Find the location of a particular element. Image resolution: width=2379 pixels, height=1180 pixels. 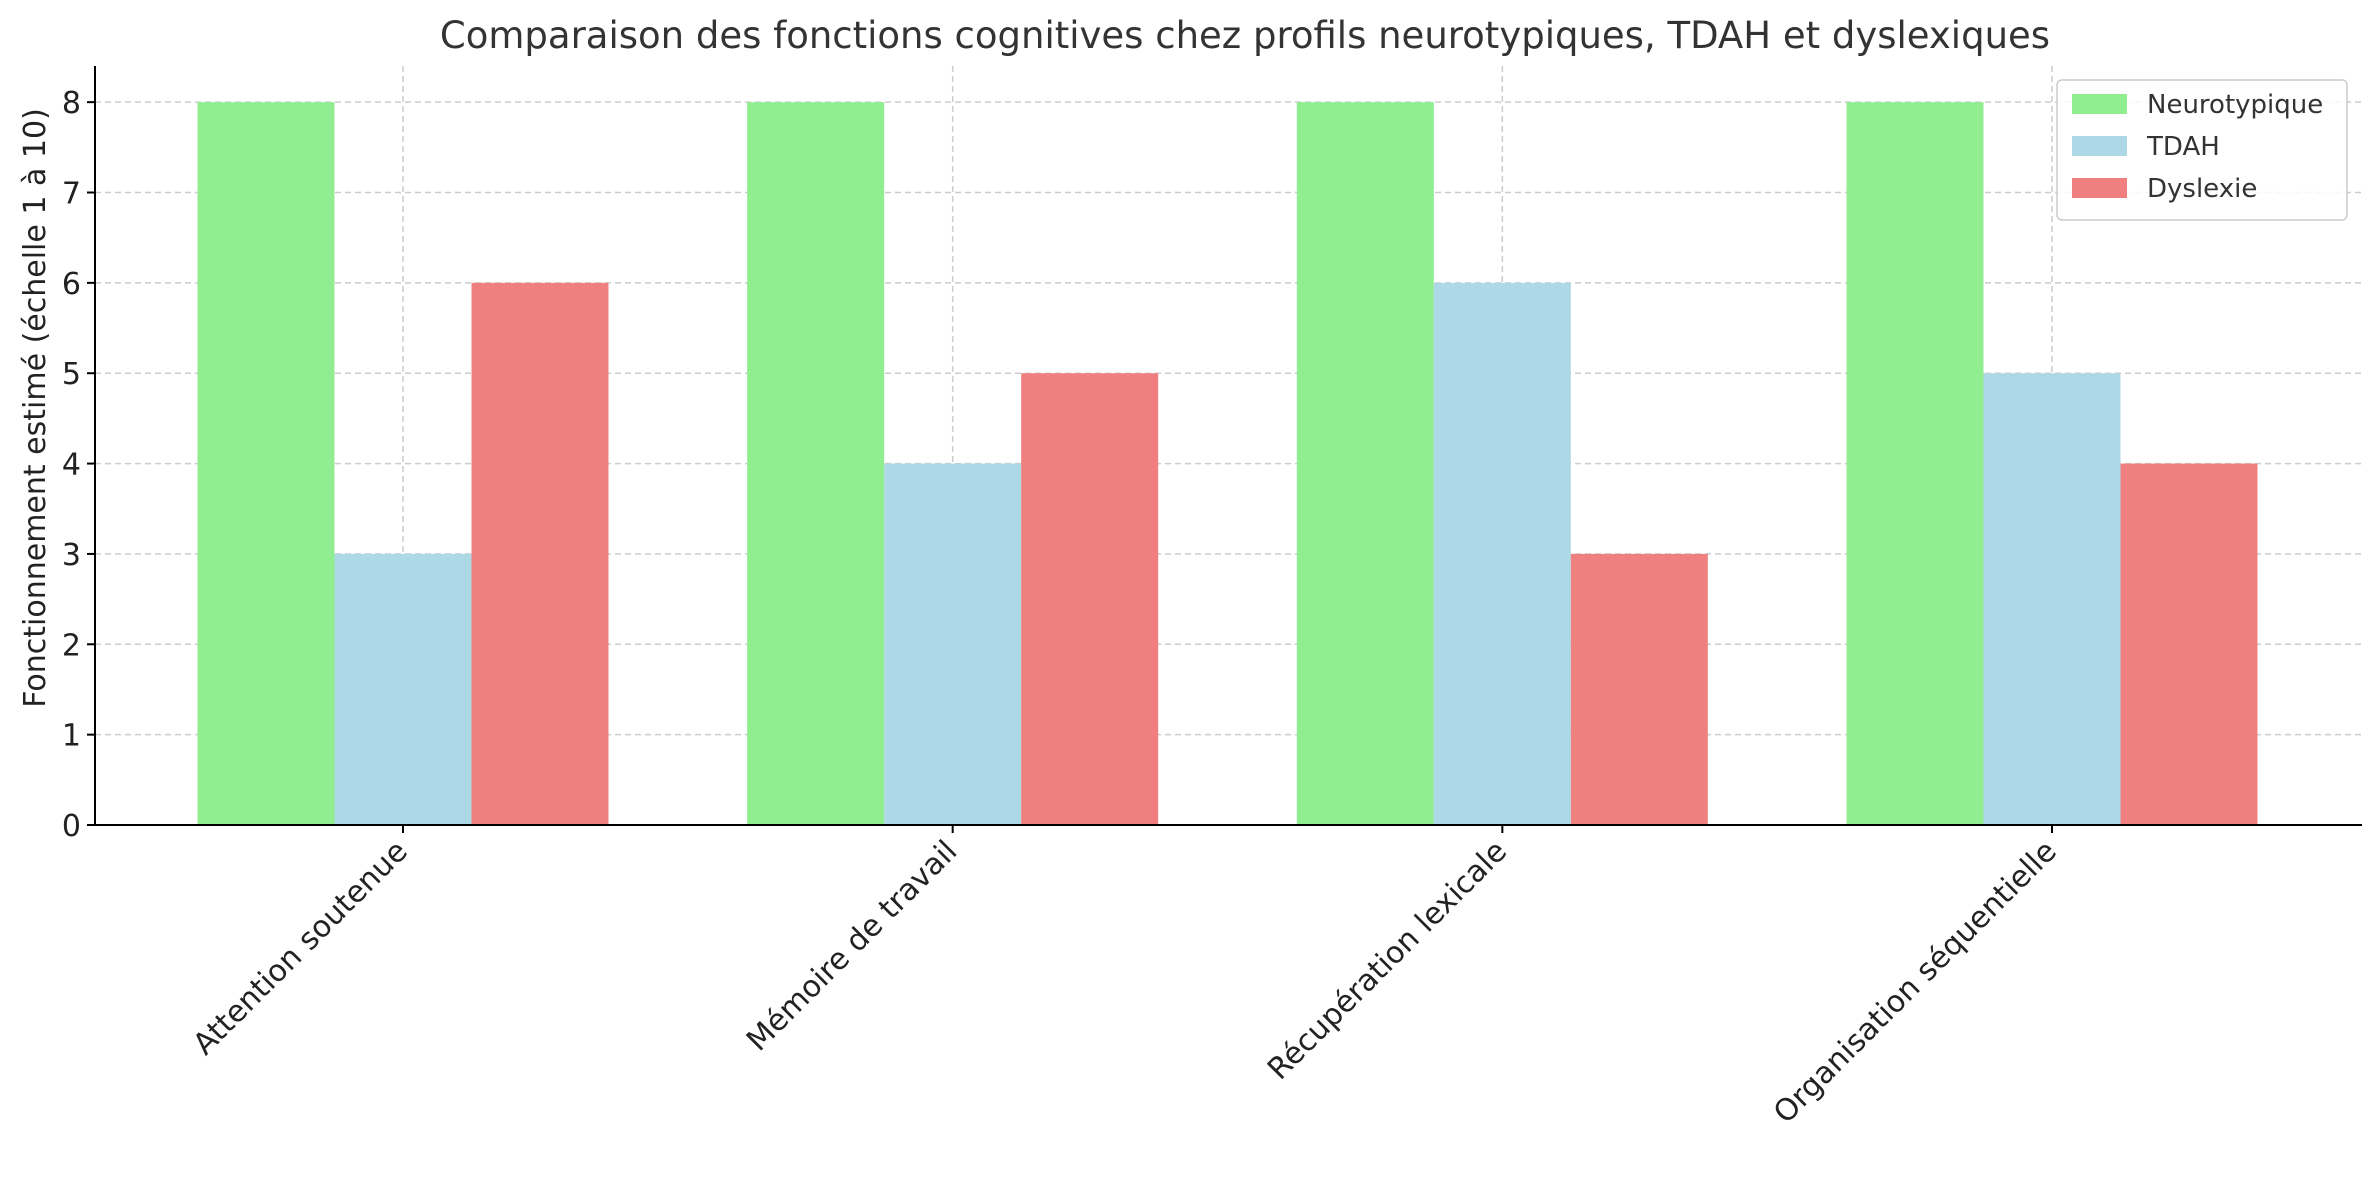

x-tick-label: Attention soutenue is located at coordinates (300, 948).